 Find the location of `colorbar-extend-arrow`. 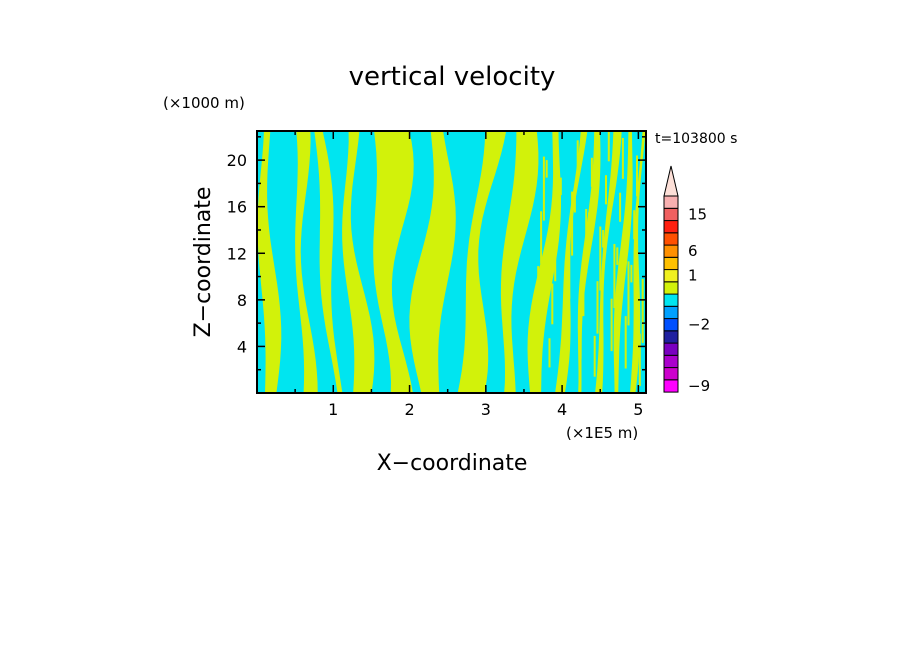

colorbar-extend-arrow is located at coordinates (671, 181).